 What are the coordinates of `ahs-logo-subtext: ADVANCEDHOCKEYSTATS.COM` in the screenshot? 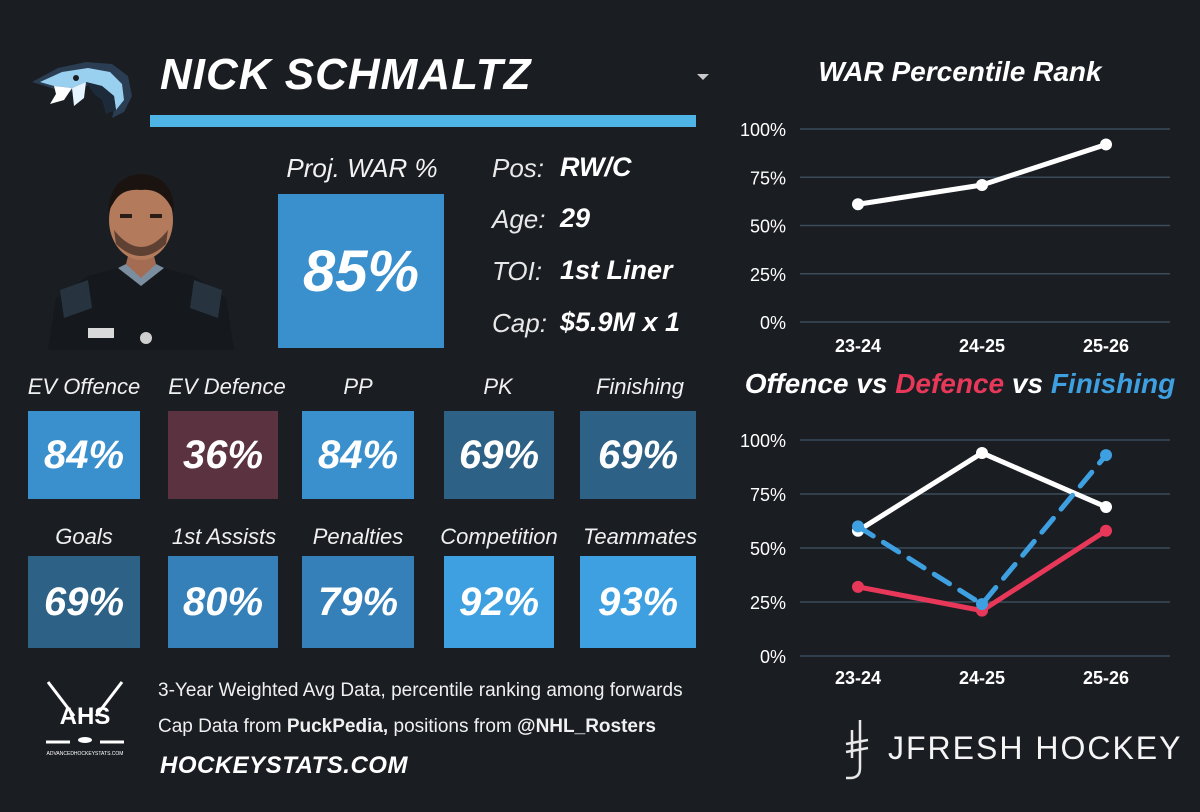 It's located at (85, 754).